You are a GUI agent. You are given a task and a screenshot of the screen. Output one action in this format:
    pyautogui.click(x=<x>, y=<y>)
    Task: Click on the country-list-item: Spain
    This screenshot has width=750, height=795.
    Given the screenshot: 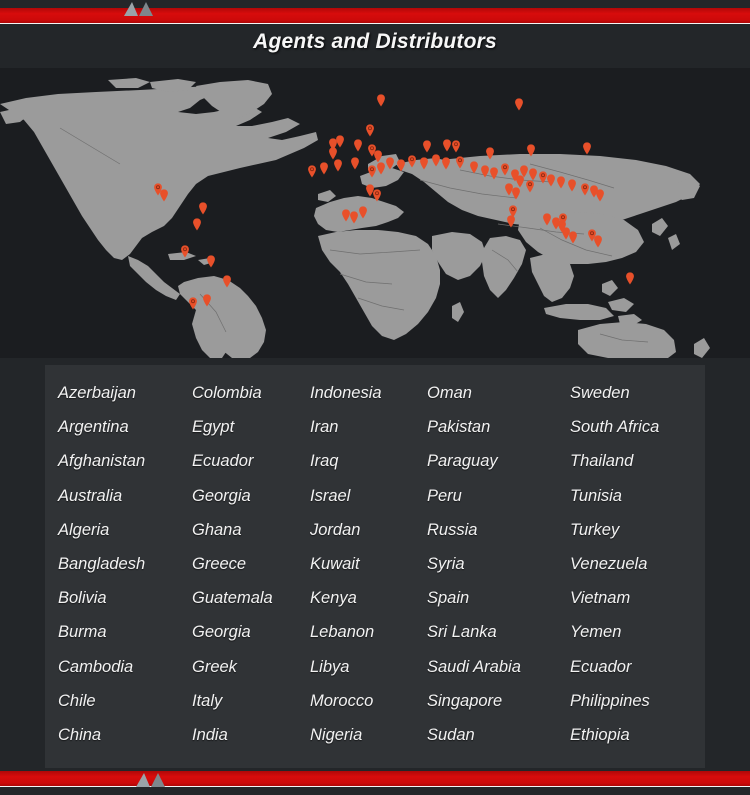 What is the action you would take?
    pyautogui.click(x=448, y=598)
    